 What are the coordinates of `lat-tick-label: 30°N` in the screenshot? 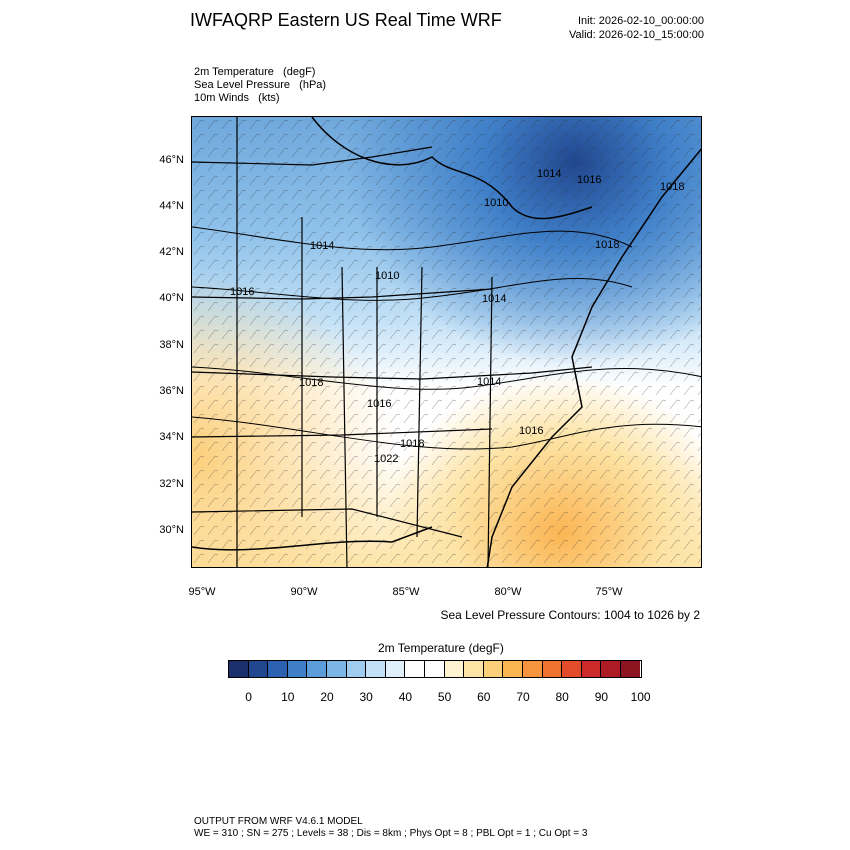 It's located at (171, 530).